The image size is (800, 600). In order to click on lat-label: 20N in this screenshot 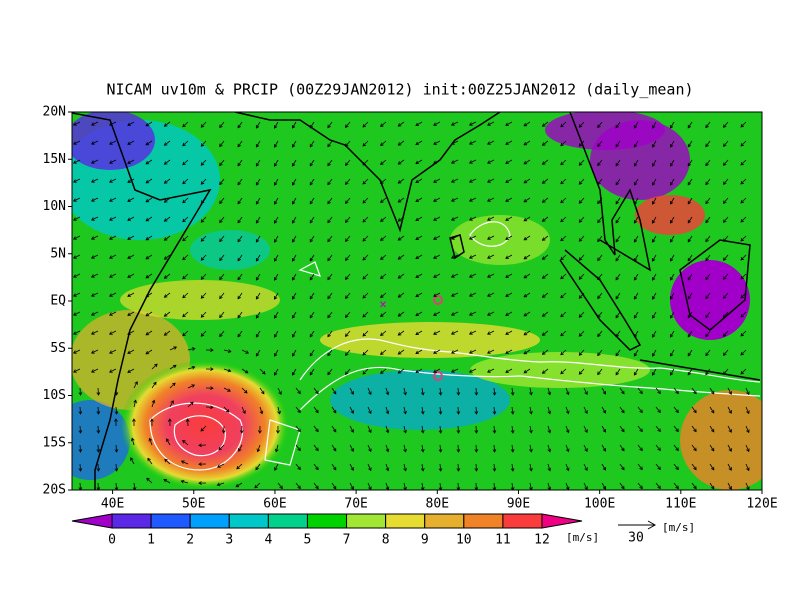, I will do `click(54, 112)`.